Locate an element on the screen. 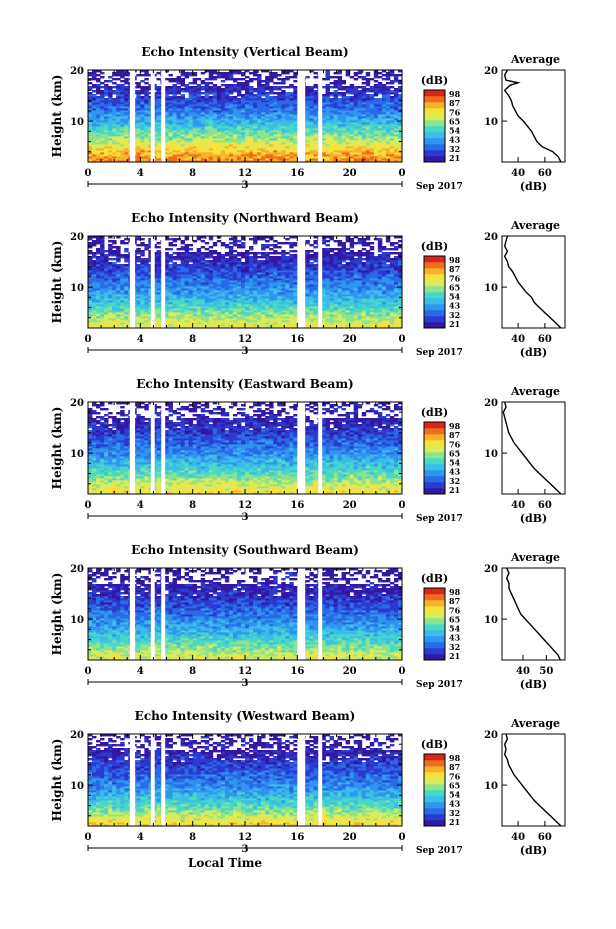  y-tick-label: 10 is located at coordinates (77, 122).